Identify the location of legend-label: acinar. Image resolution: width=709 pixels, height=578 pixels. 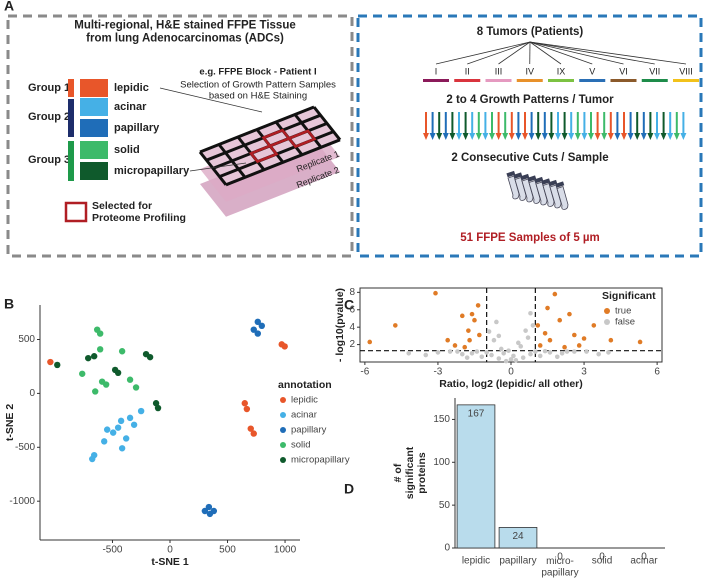
(304, 415).